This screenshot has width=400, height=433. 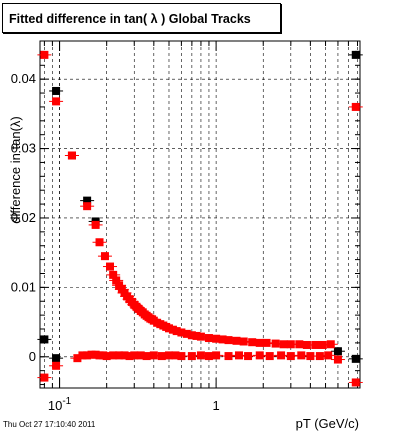 I want to click on x-tick-label: 1, so click(x=215, y=405).